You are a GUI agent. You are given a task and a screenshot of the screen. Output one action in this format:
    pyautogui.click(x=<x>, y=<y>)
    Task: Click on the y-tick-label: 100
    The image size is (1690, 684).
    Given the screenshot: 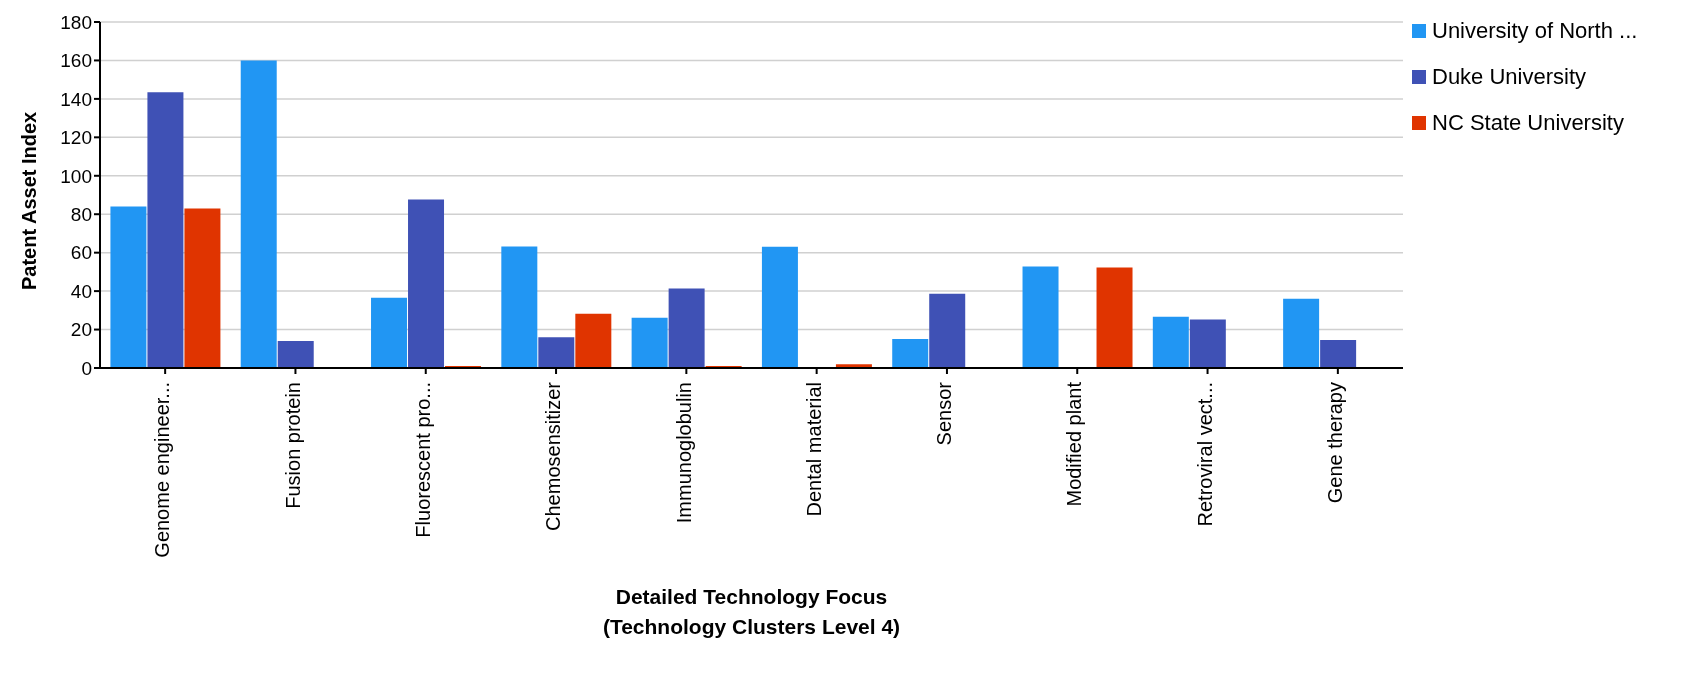 What is the action you would take?
    pyautogui.click(x=76, y=176)
    